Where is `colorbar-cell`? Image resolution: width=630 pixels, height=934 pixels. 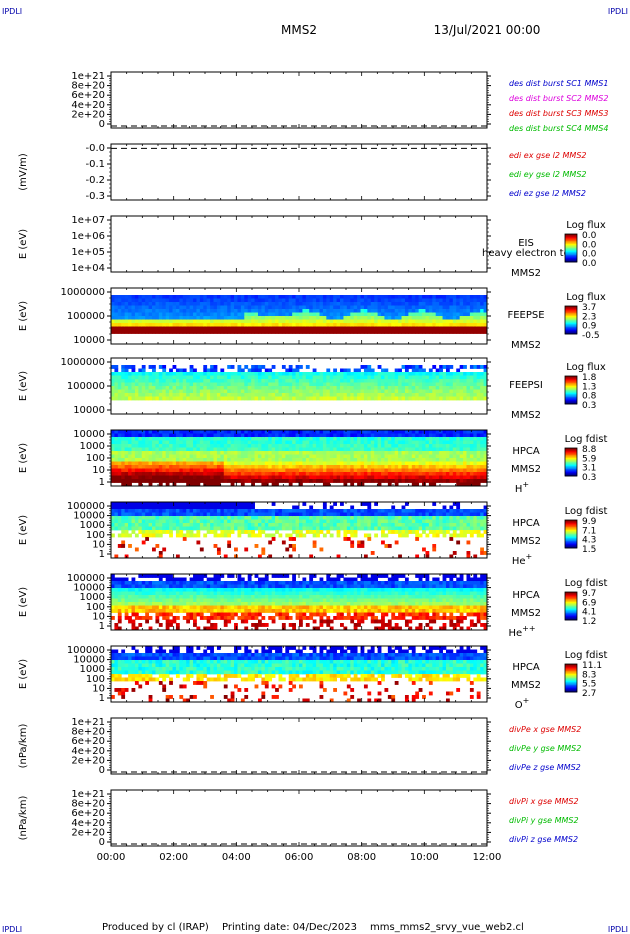
colorbar-cell is located at coordinates (571, 311).